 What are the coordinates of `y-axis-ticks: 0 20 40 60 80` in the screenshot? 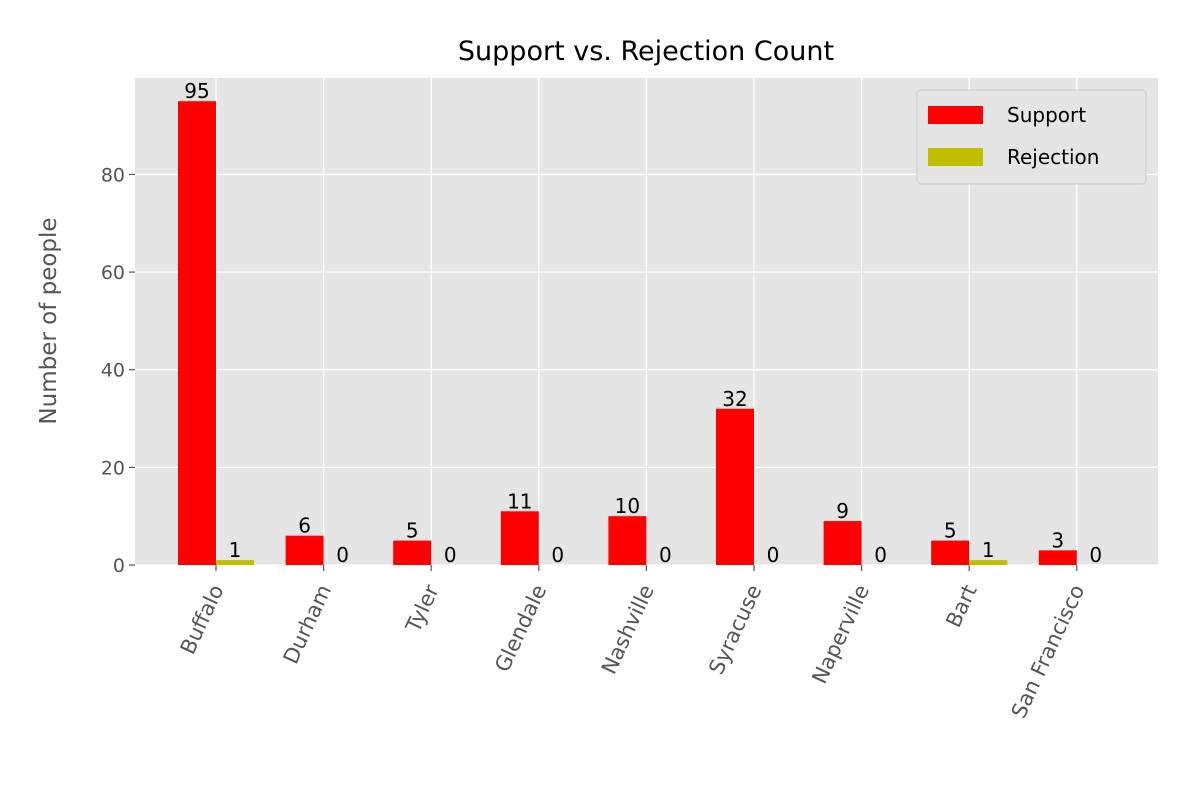 It's located at (118, 370).